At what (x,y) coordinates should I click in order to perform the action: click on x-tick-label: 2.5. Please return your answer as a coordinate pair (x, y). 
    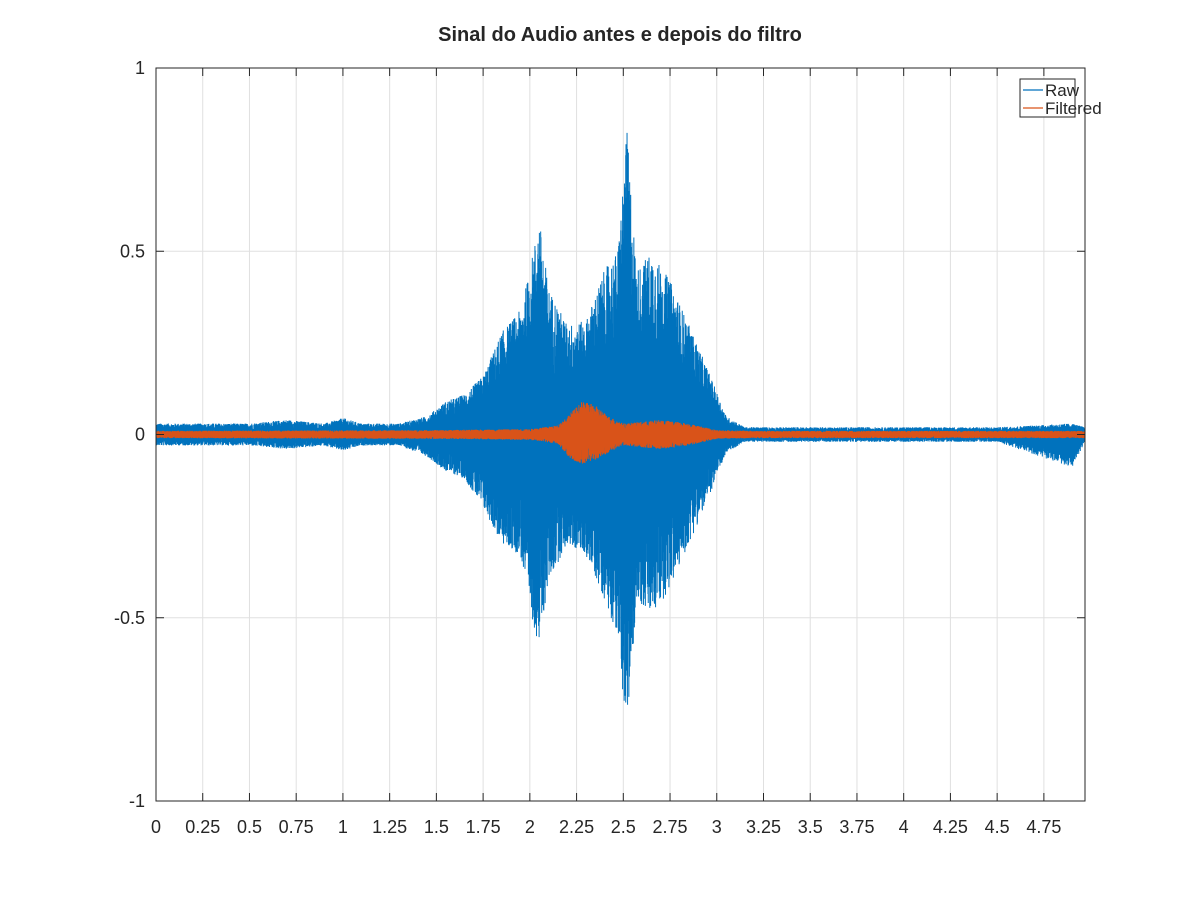
    Looking at the image, I should click on (623, 827).